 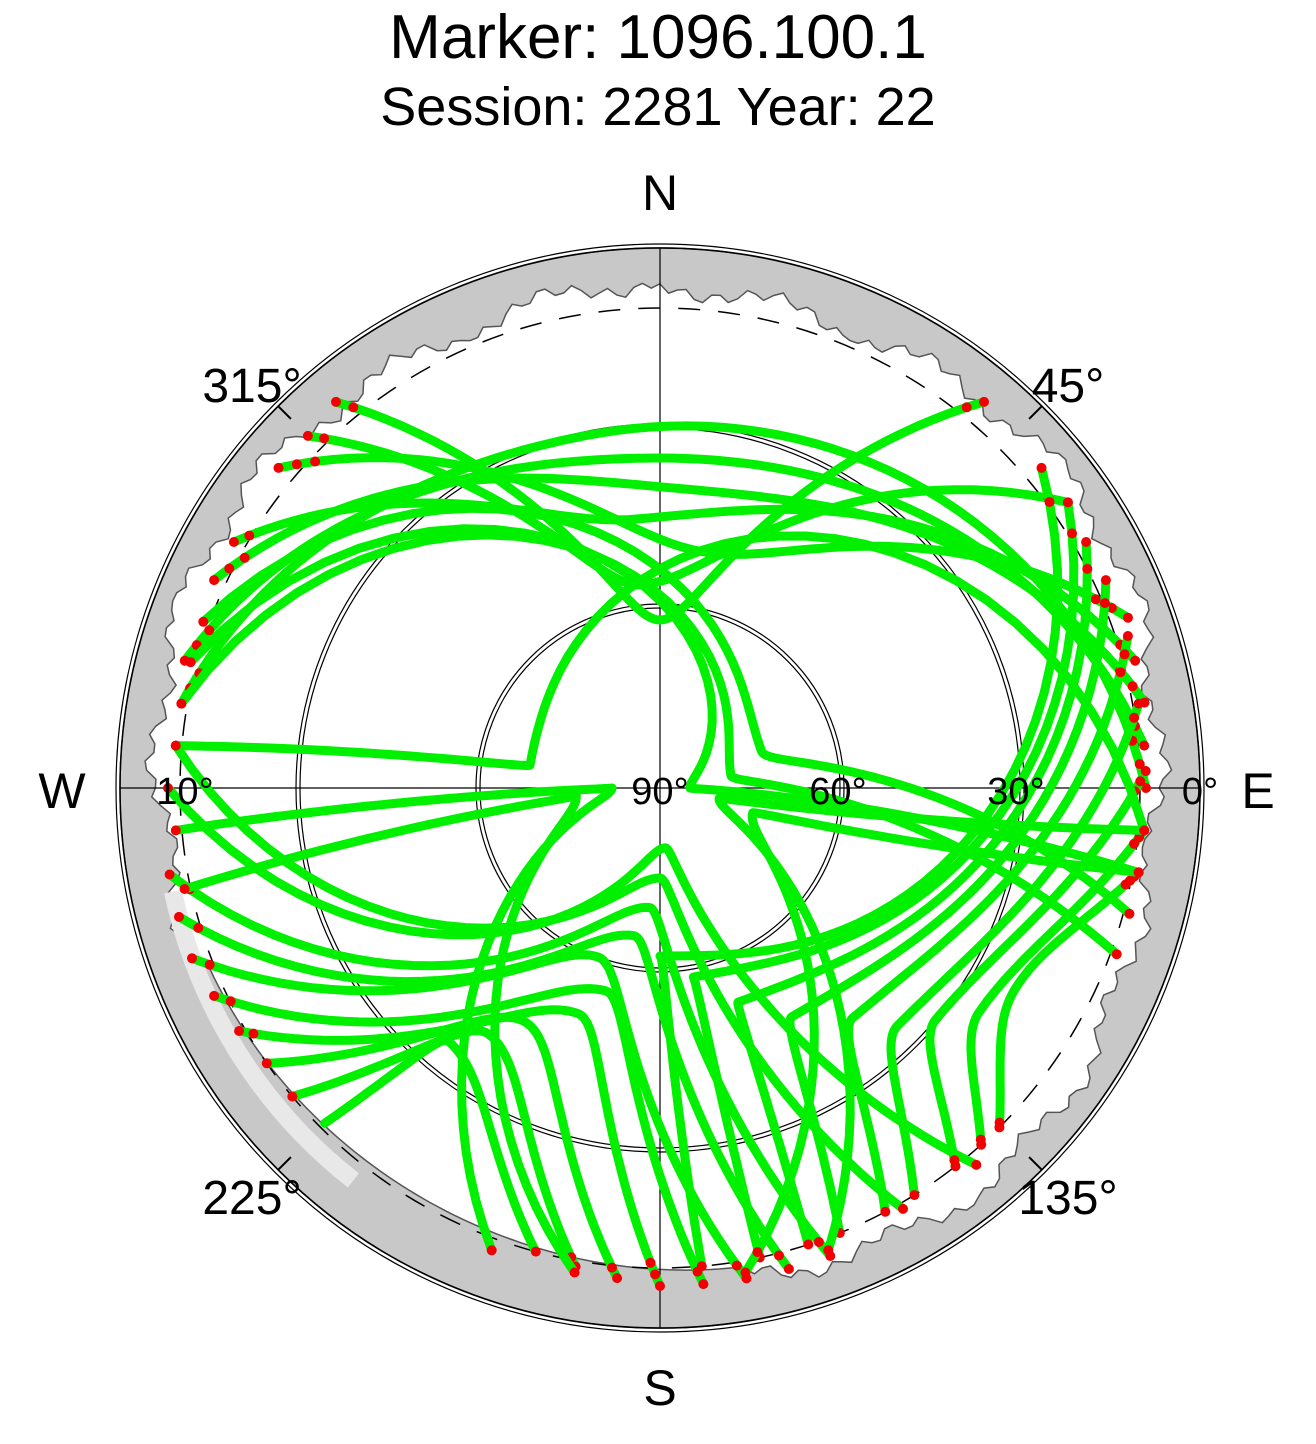 I want to click on chart-title: Marker: 1096.100.1, so click(x=658, y=37).